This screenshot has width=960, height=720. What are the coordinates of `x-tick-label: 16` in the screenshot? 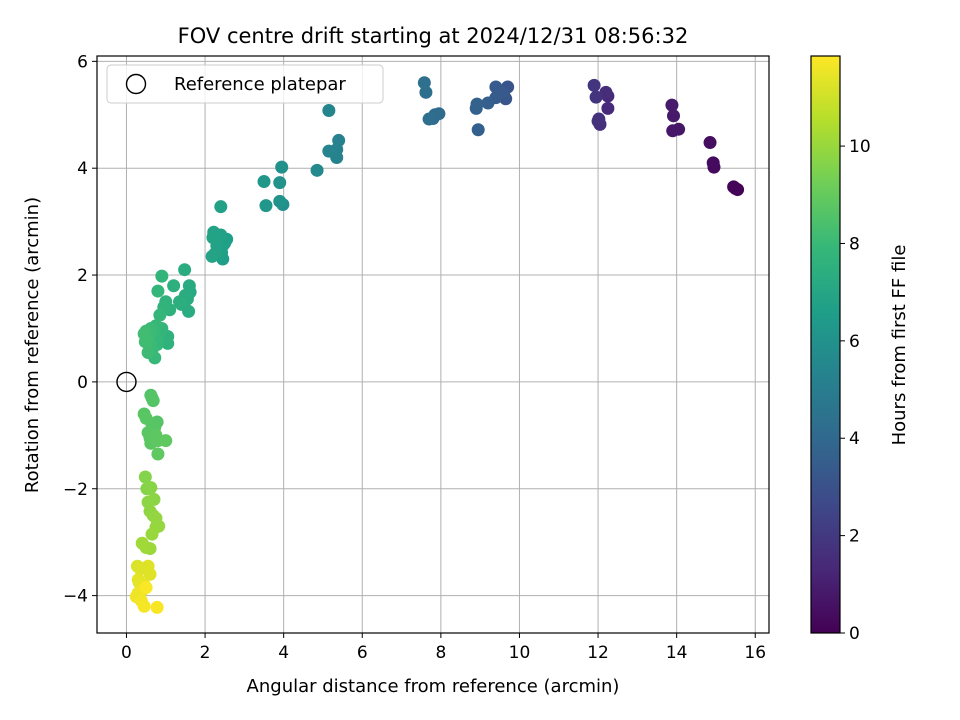 It's located at (755, 653).